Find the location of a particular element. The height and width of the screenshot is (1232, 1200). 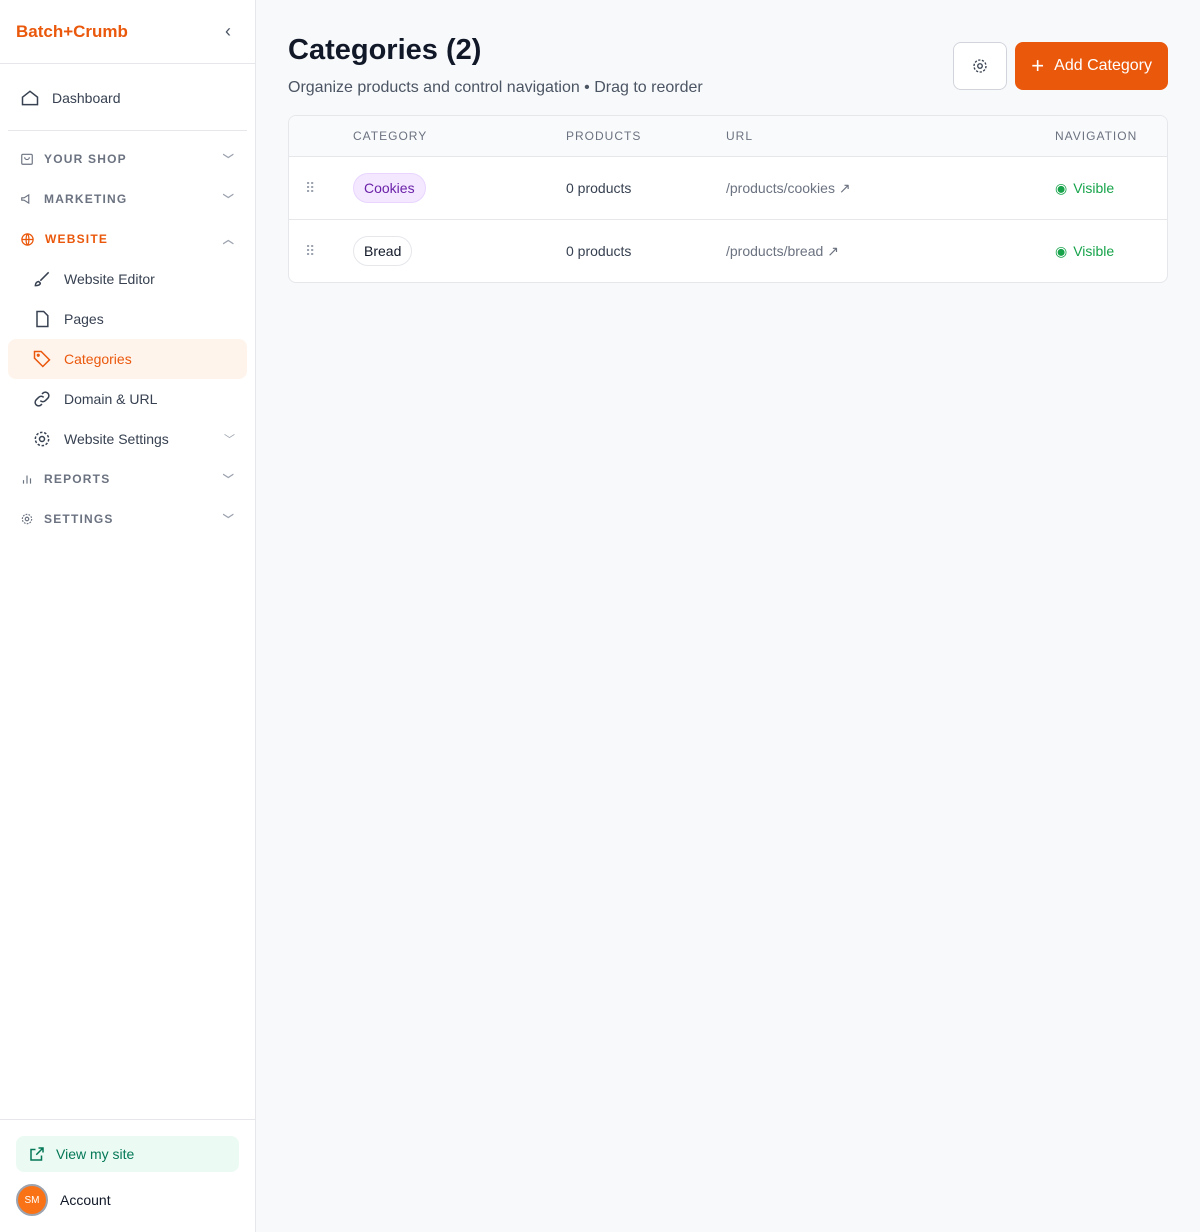

section-label: WEBSITE is located at coordinates (77, 239).